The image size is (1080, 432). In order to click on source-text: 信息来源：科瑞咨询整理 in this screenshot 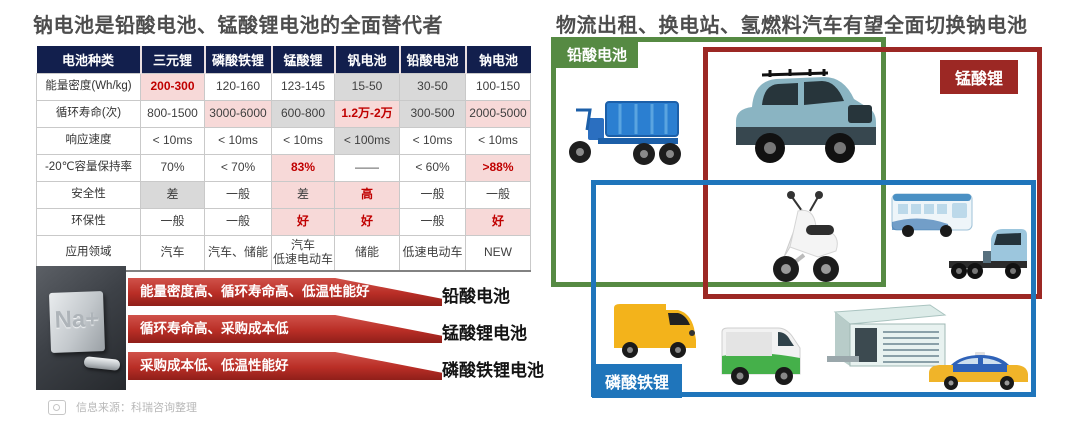, I will do `click(136, 408)`.